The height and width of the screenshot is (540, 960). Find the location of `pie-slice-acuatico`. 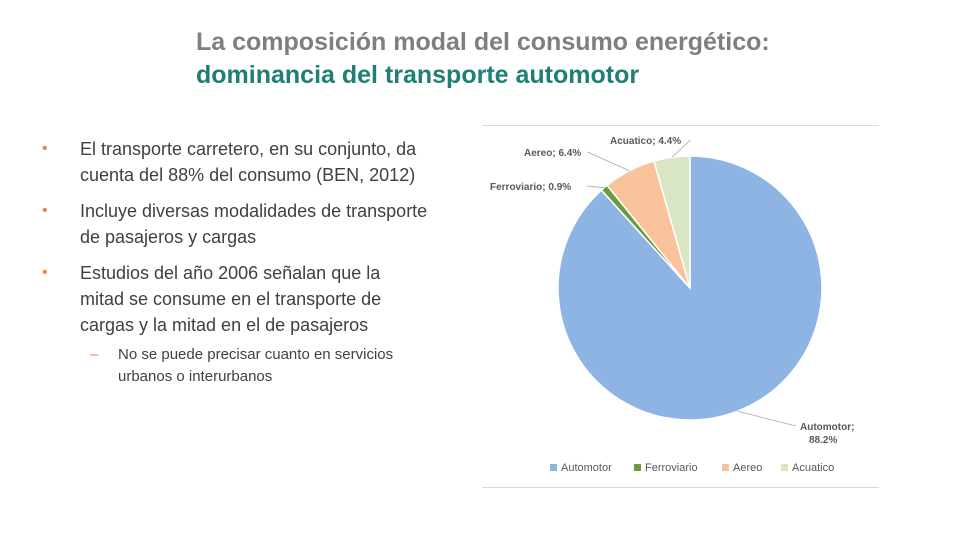

pie-slice-acuatico is located at coordinates (672, 222).